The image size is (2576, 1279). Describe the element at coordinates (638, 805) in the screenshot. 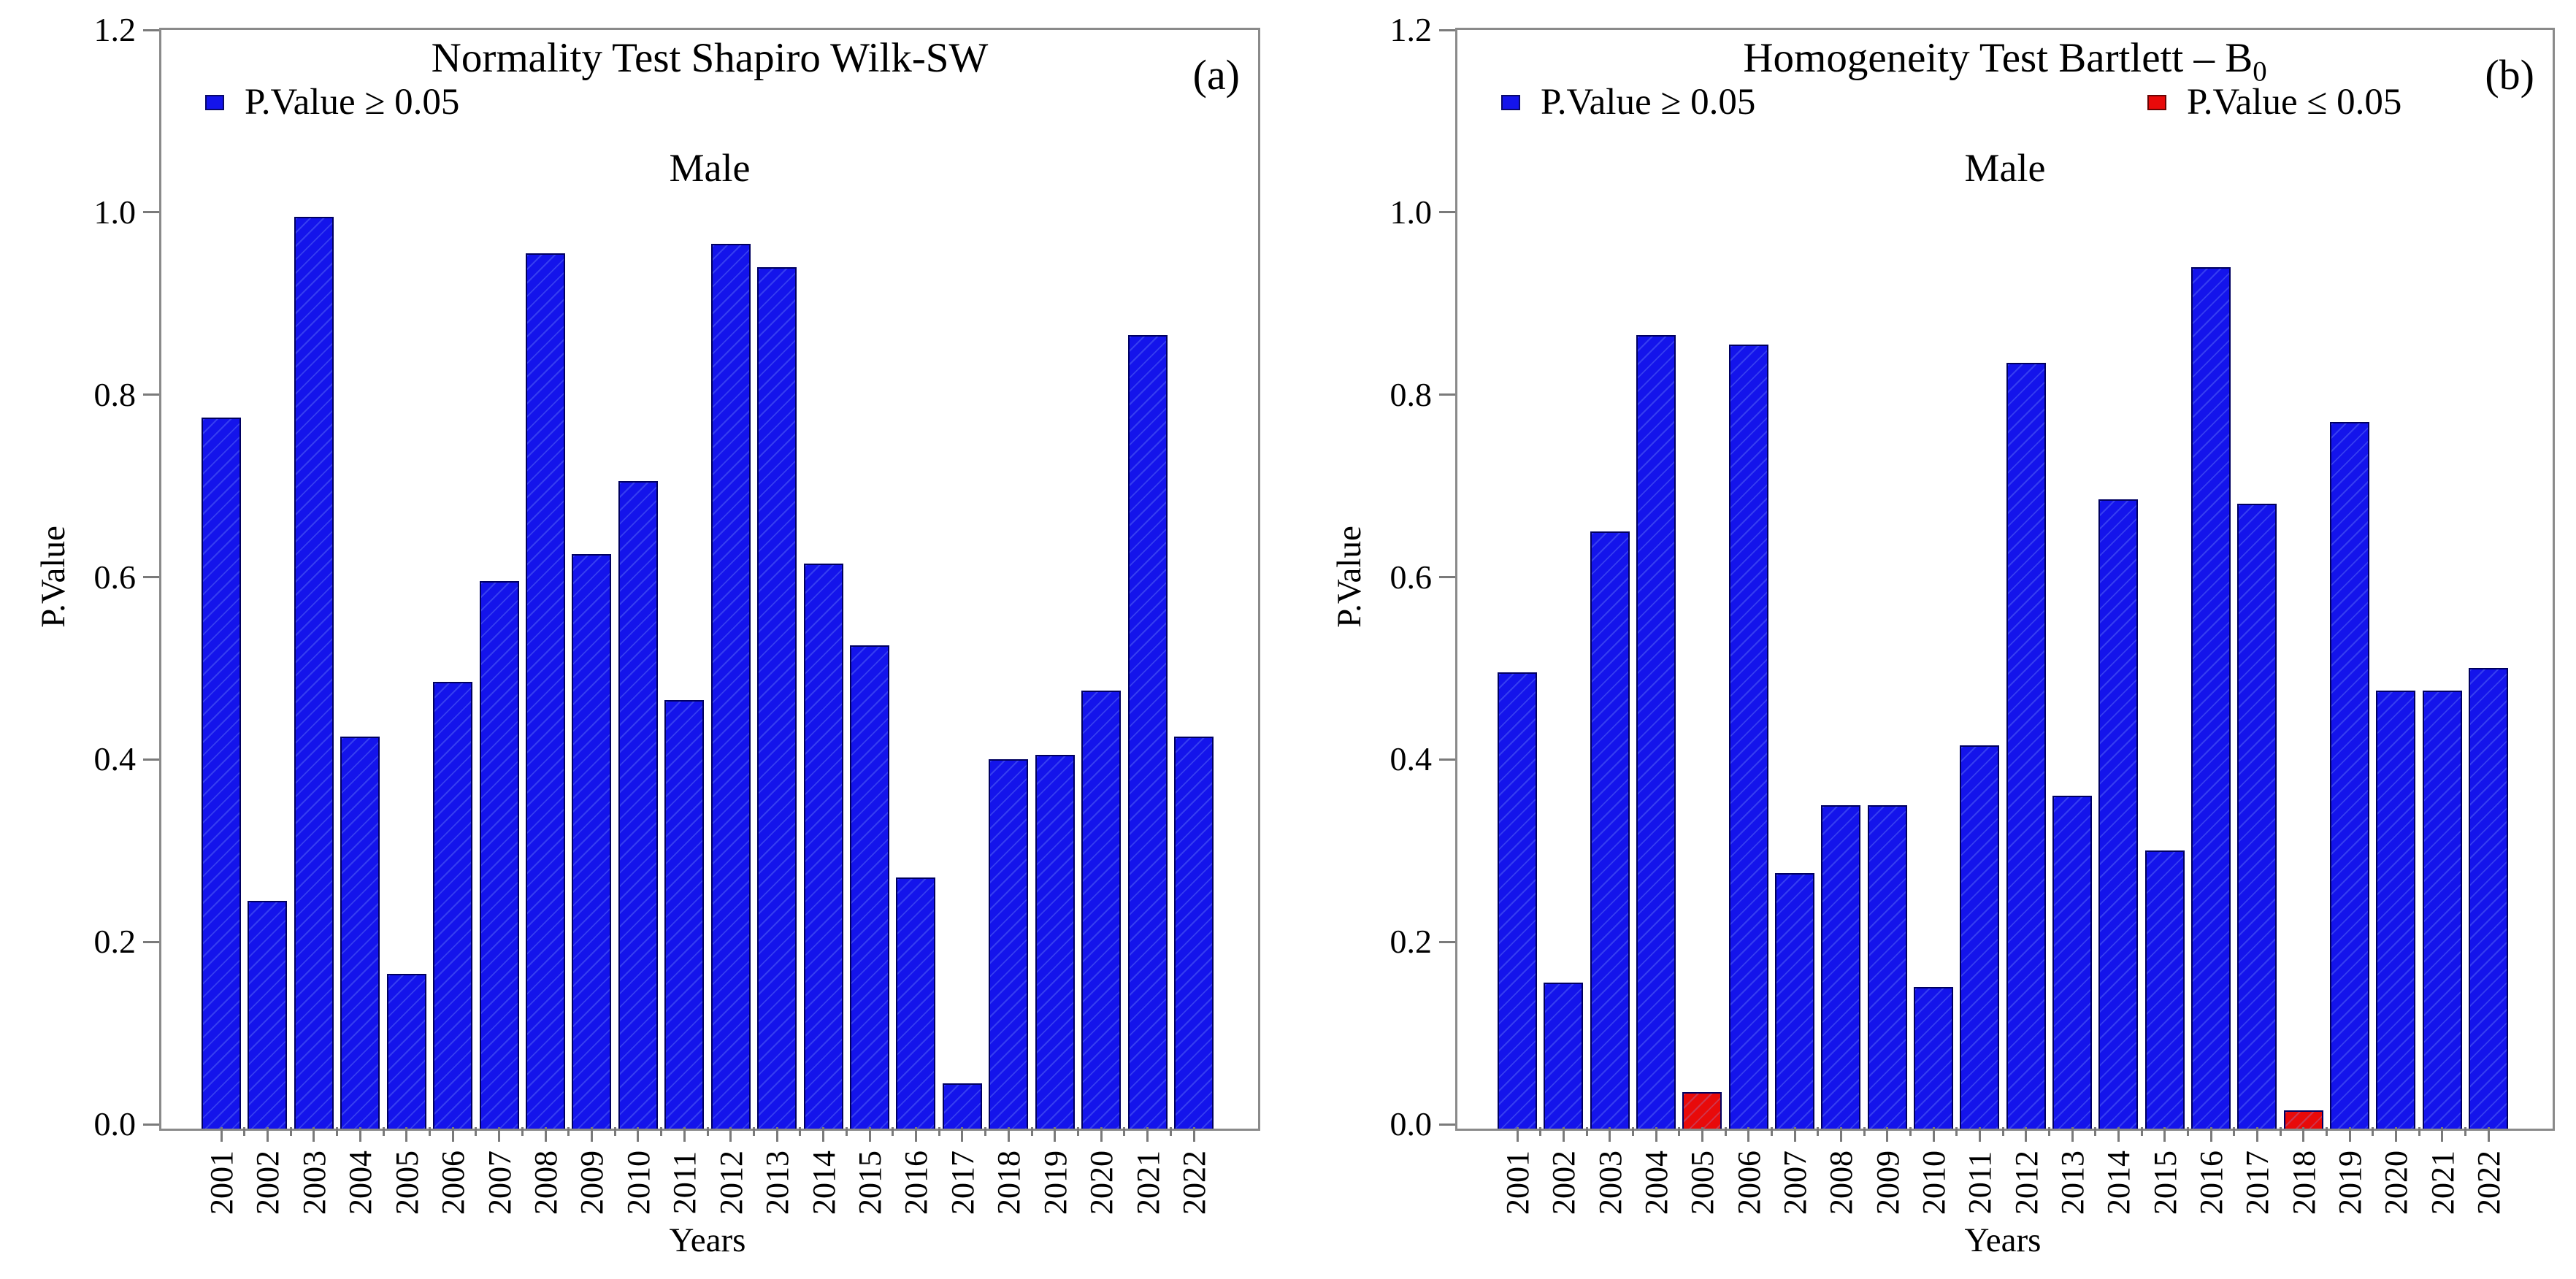

I see `bar-2010` at that location.